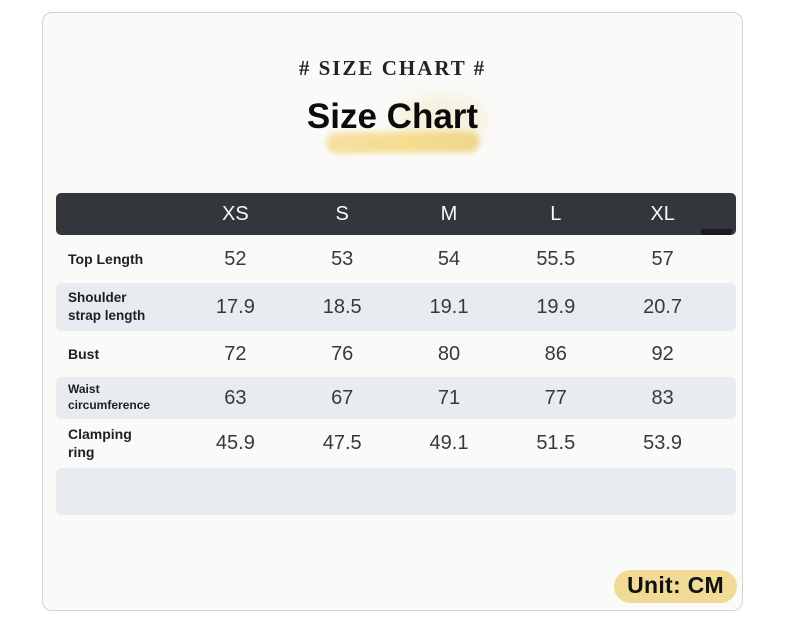 This screenshot has width=790, height=634. Describe the element at coordinates (556, 442) in the screenshot. I see `cell-value: 51.5` at that location.